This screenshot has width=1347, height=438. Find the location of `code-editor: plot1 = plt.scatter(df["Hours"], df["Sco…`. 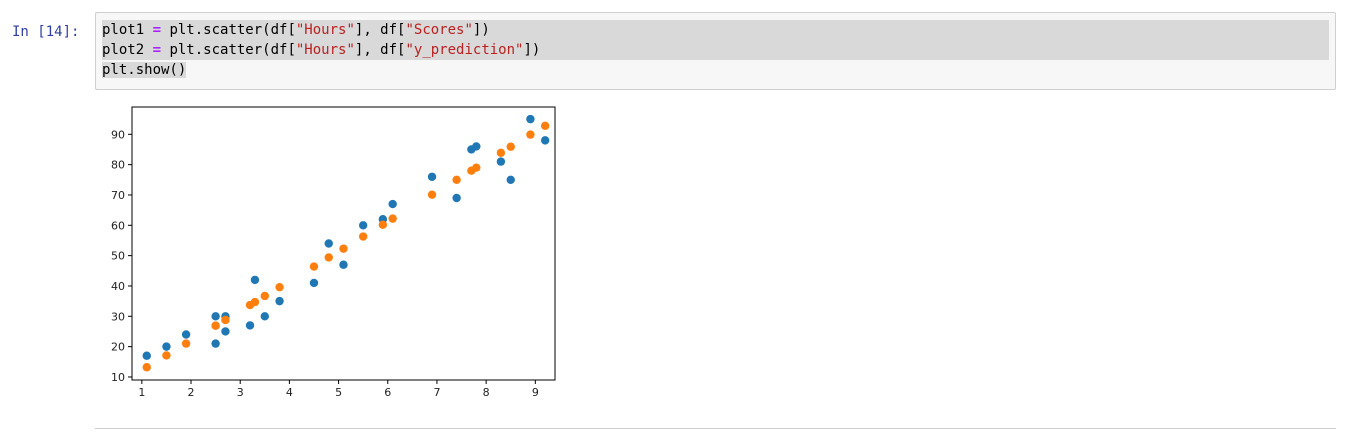

code-editor: plot1 = plt.scatter(df["Hours"], df["Sco… is located at coordinates (715, 50).